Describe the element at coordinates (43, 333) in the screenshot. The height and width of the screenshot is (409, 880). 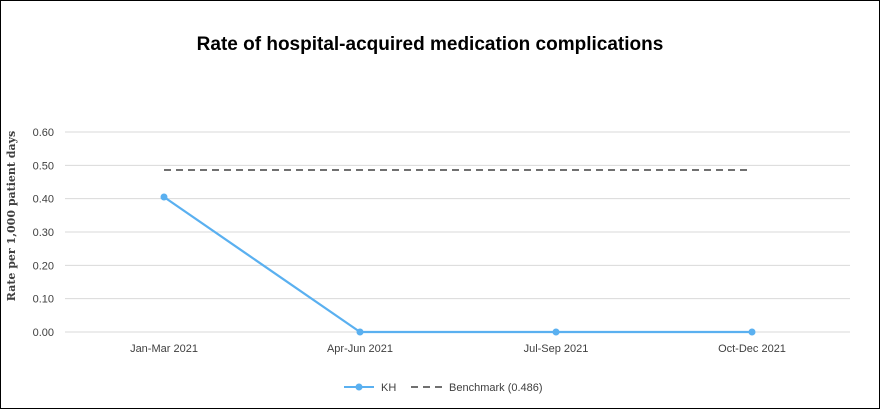
I see `y-tick-label: 0.00` at that location.